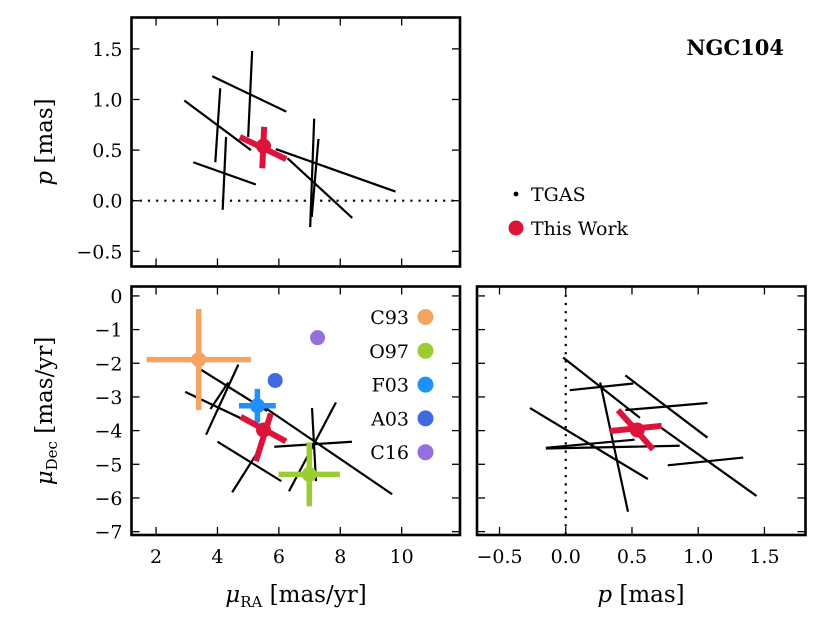 The width and height of the screenshot is (830, 623). I want to click on legend-label-this_work: This Work, so click(580, 229).